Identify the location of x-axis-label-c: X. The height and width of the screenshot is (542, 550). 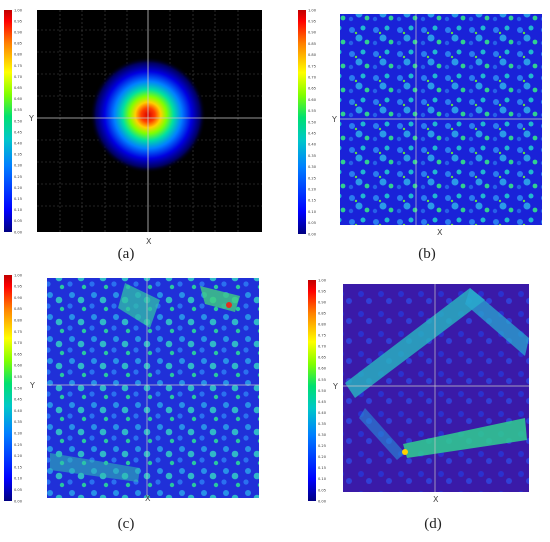
(148, 498).